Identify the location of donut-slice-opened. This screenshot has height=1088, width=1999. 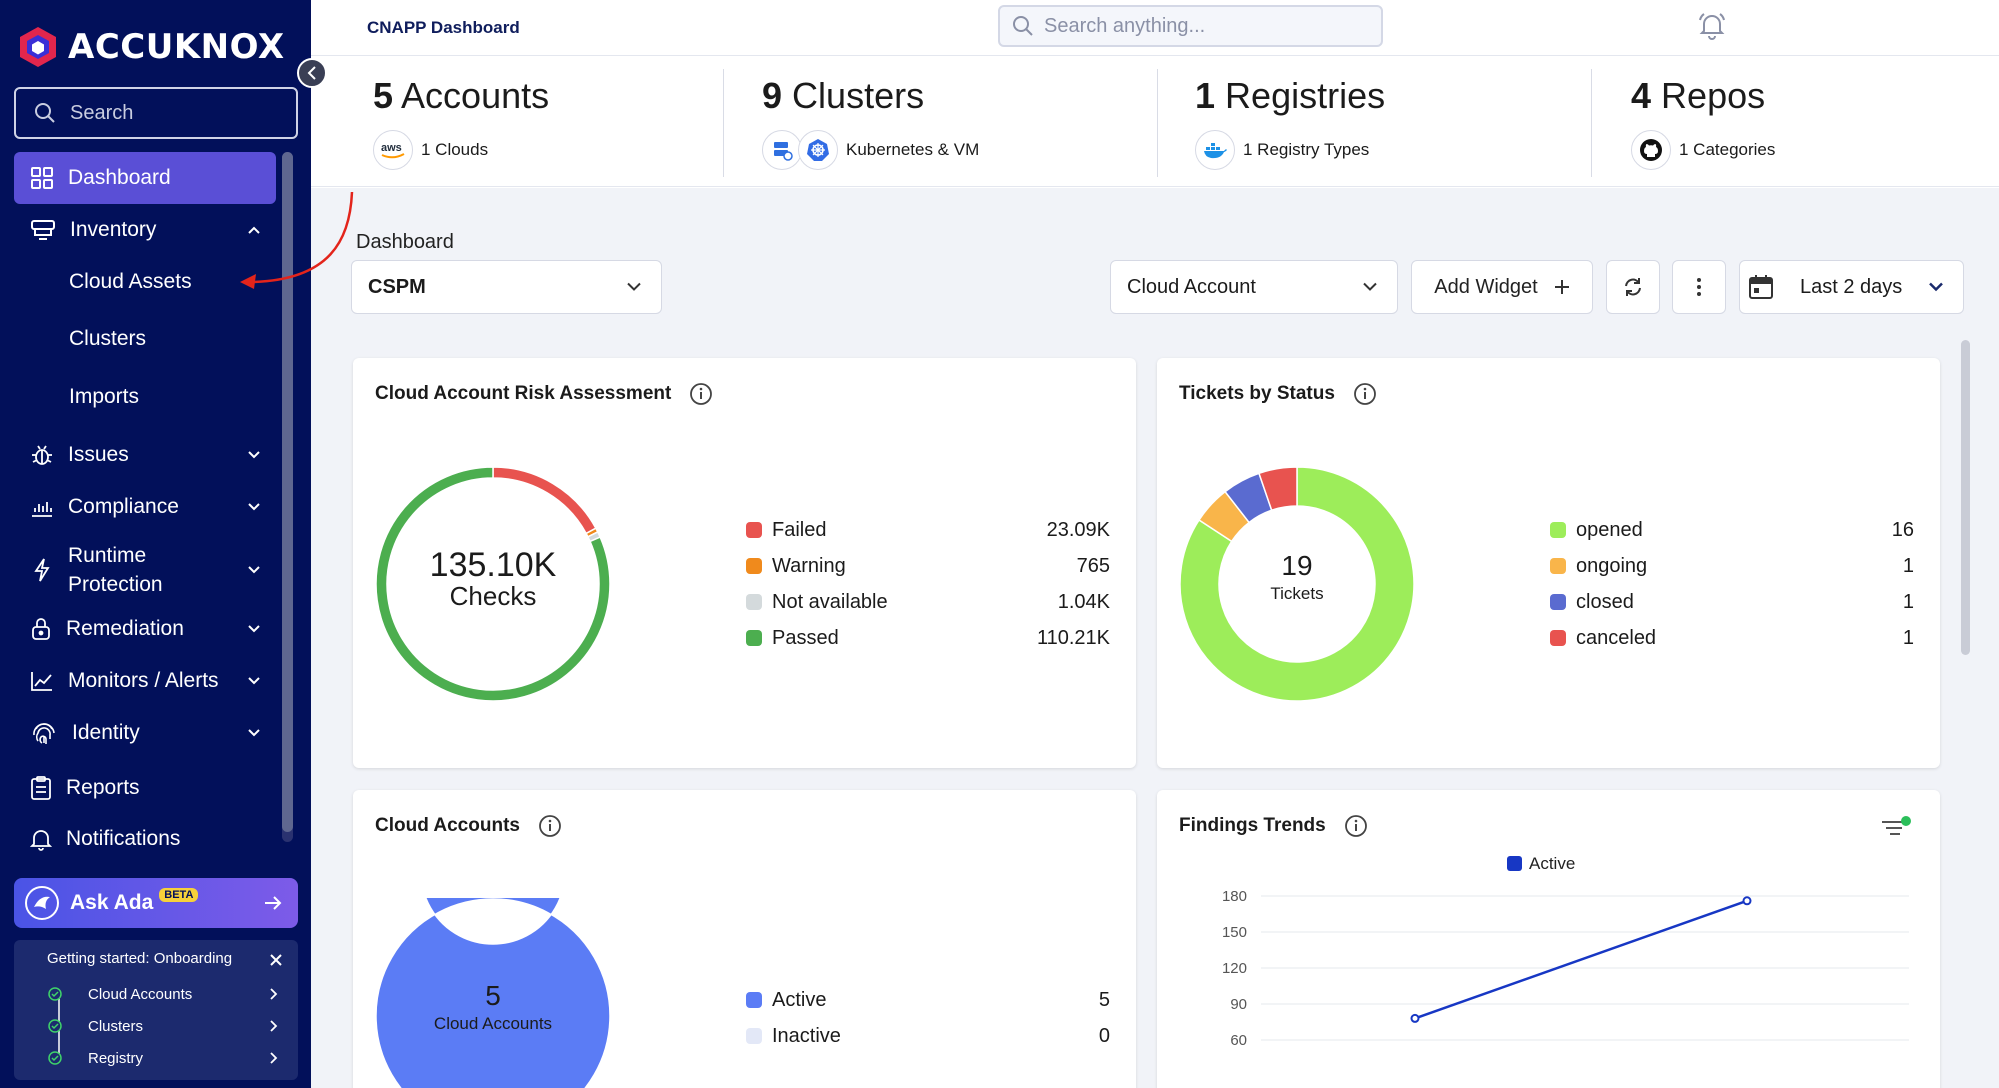
(1297, 584).